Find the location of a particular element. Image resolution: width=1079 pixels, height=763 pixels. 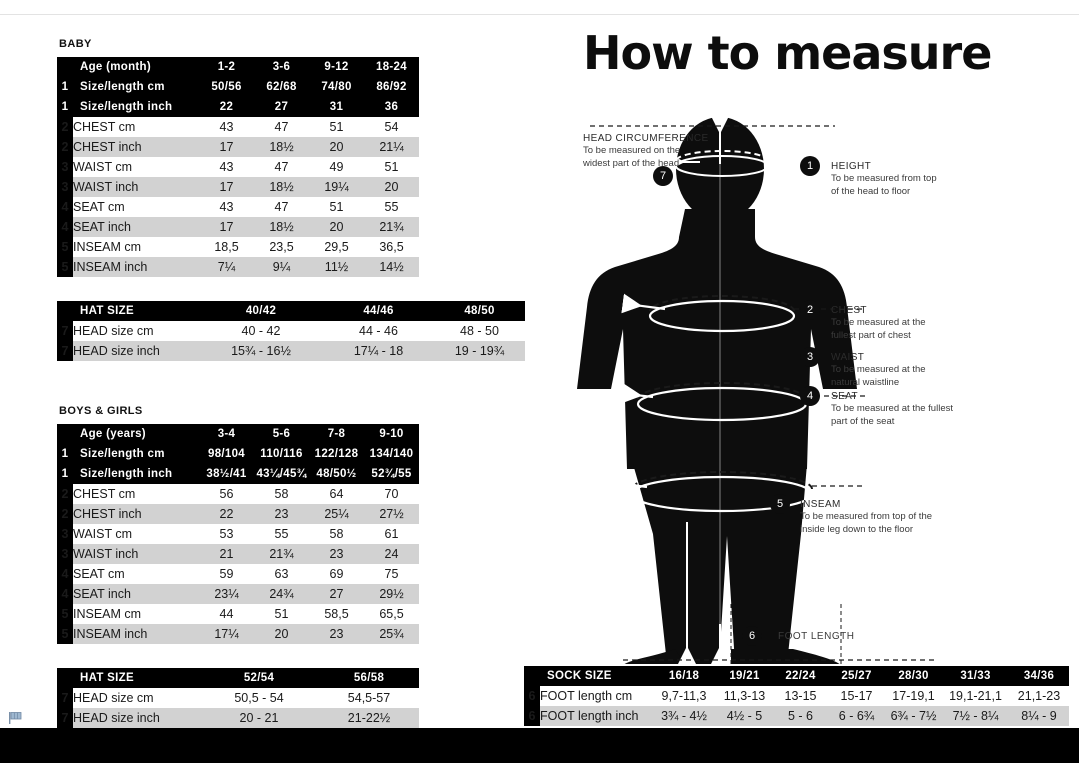

table-cell: 56 is located at coordinates (226, 494).